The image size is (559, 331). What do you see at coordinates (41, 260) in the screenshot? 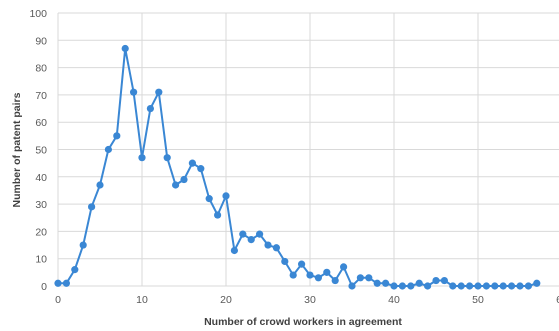
I see `y-tick-label: 10` at bounding box center [41, 260].